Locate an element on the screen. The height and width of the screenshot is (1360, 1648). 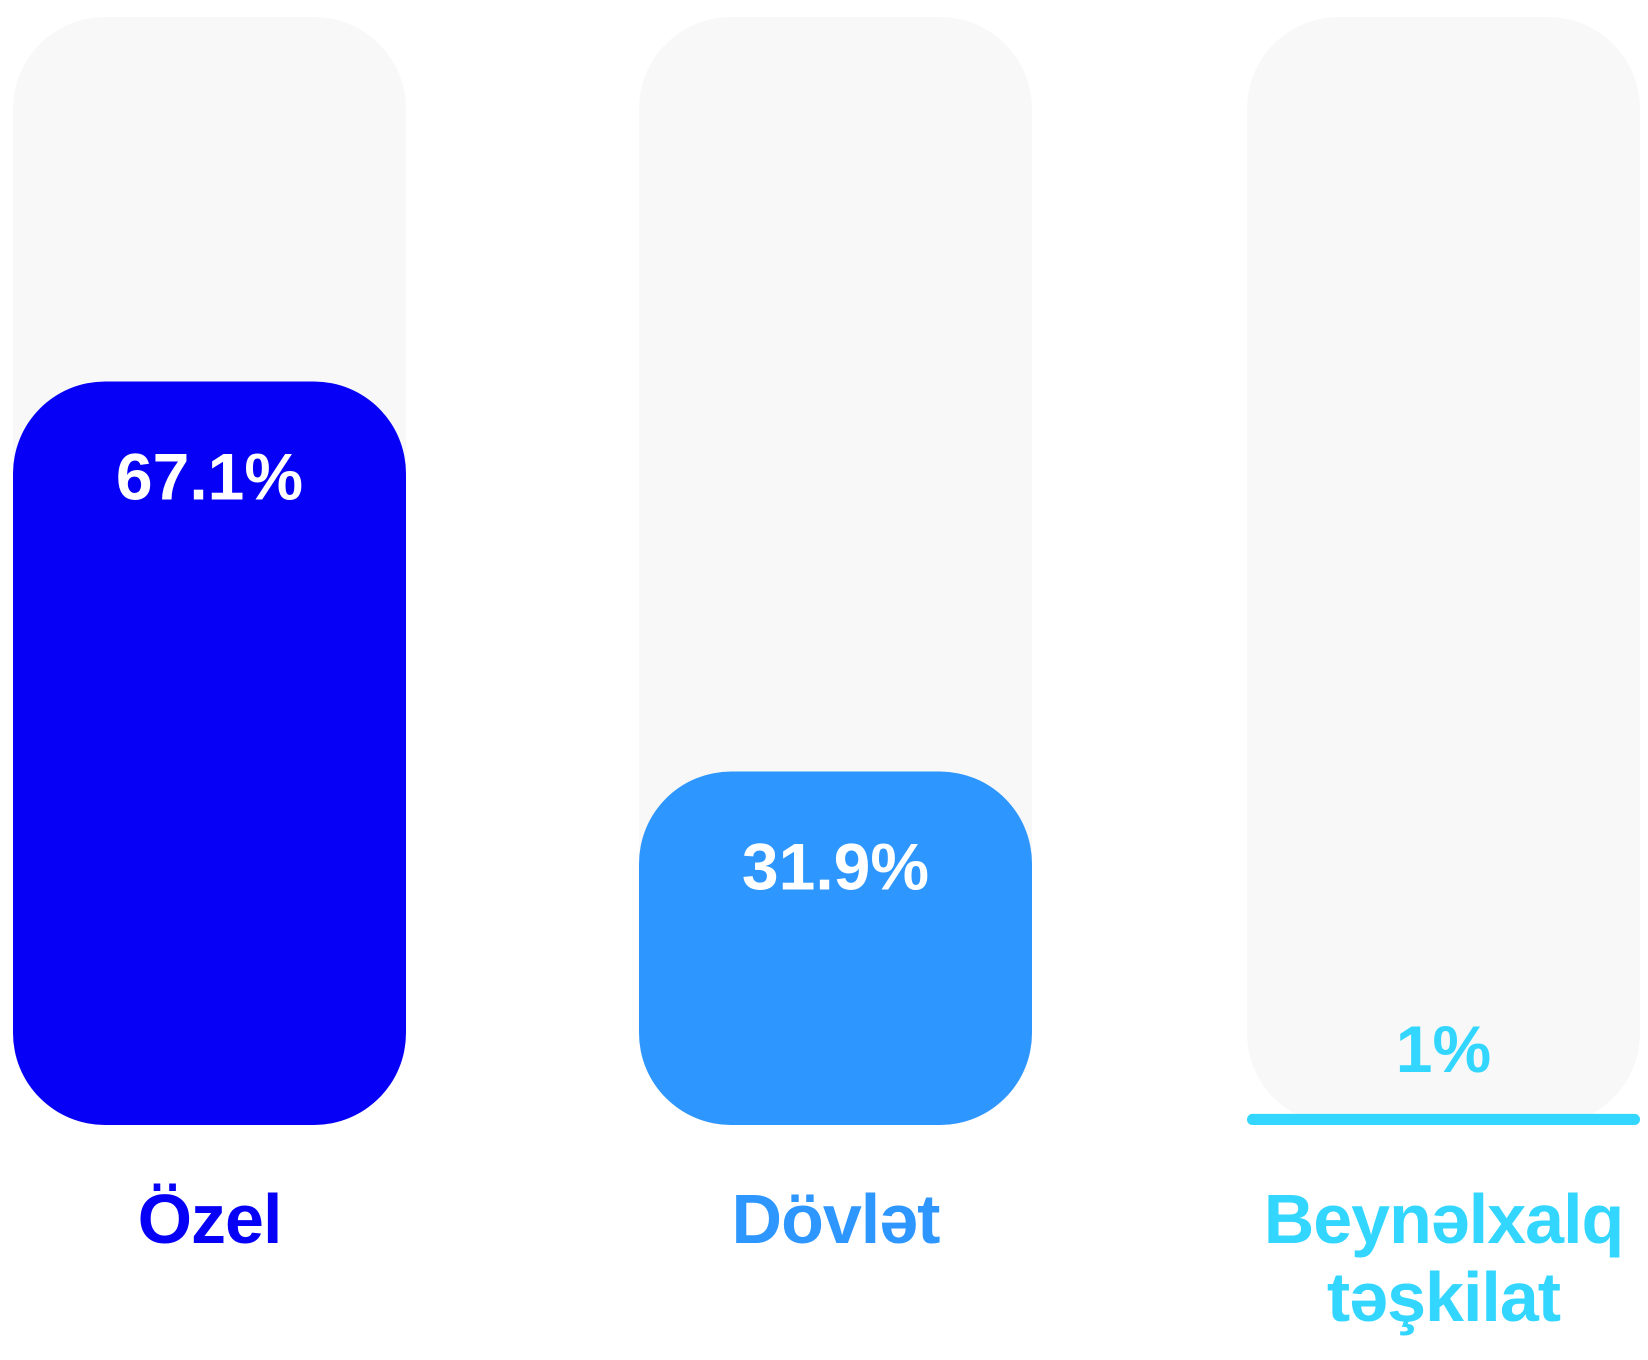
category-label: Dövlət is located at coordinates (836, 1219).